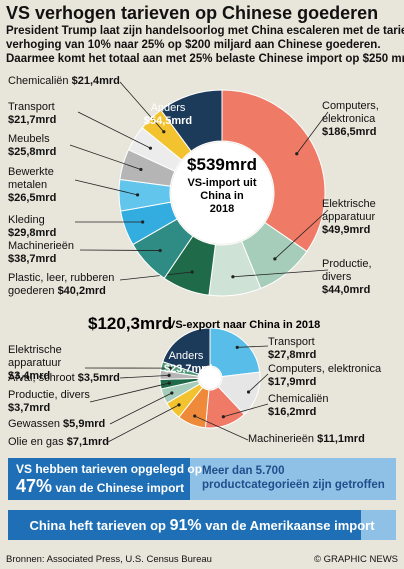  I want to click on category-name: Bewerkte metalen, so click(31, 178).